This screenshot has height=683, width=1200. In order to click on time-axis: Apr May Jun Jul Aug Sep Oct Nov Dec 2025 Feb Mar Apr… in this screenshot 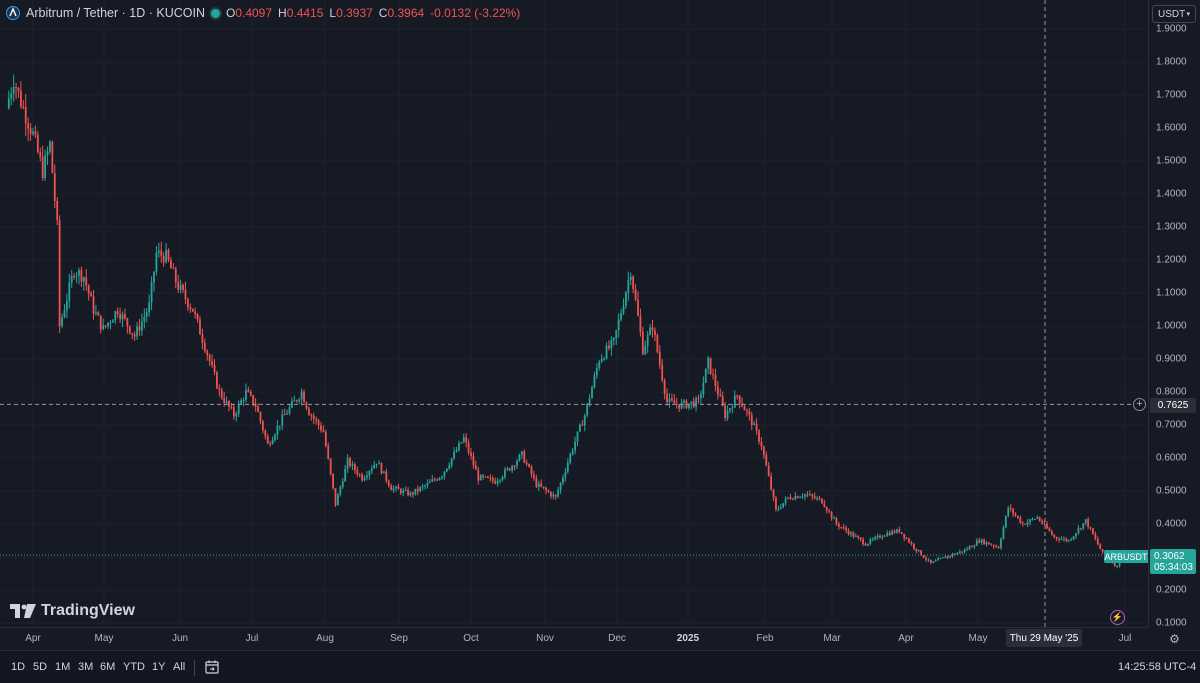, I will do `click(574, 638)`.